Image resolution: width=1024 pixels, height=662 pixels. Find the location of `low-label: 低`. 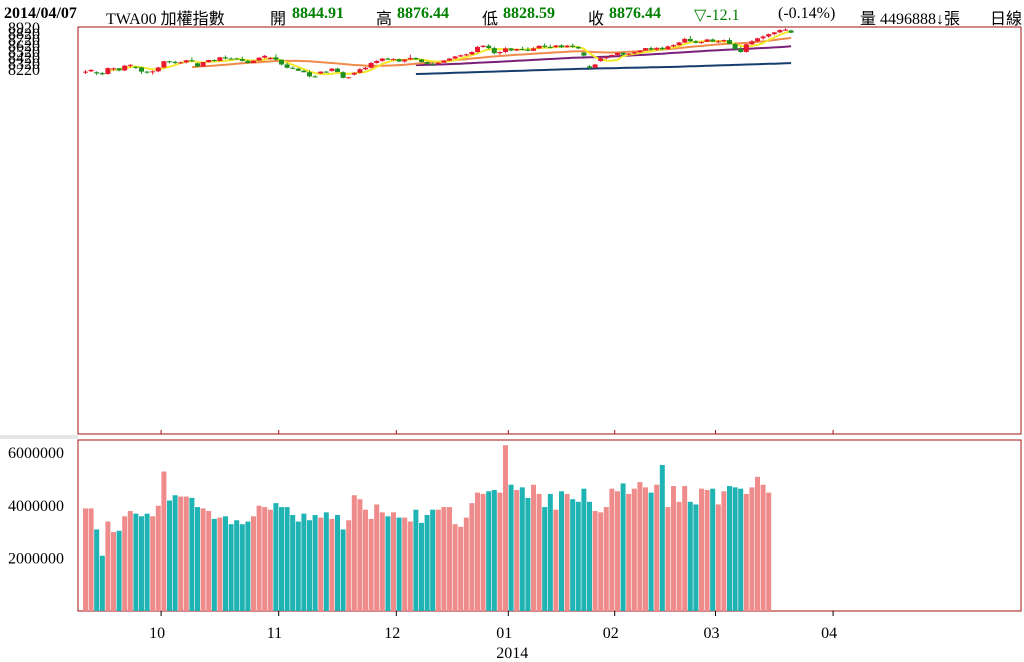

low-label: 低 is located at coordinates (490, 19).